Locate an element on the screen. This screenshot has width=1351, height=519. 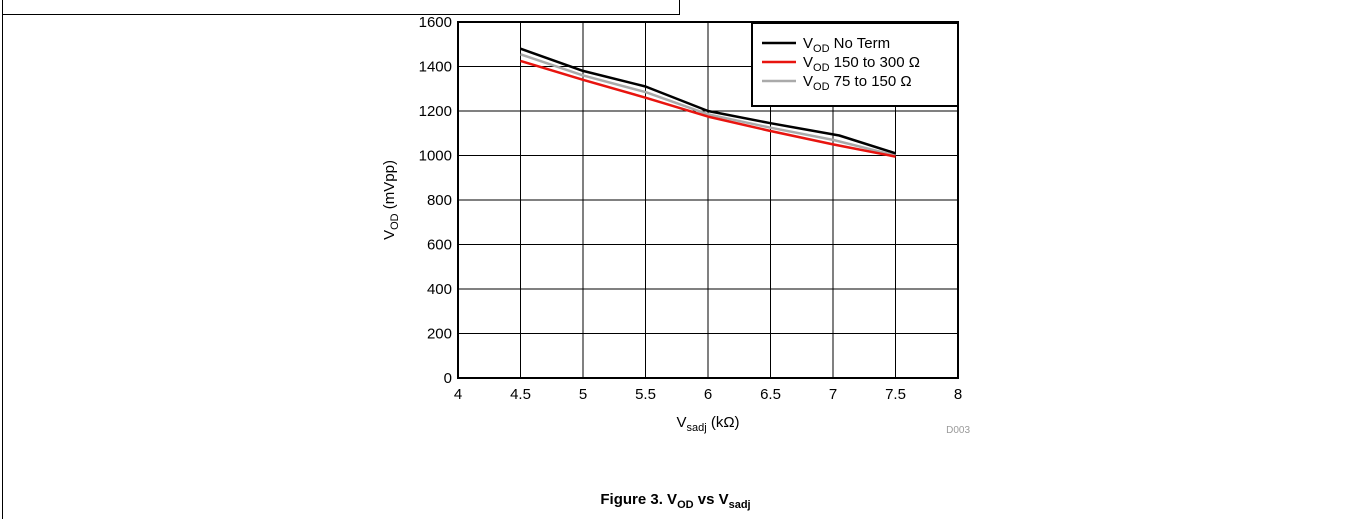
y-tick-label: 1600 is located at coordinates (435, 22).